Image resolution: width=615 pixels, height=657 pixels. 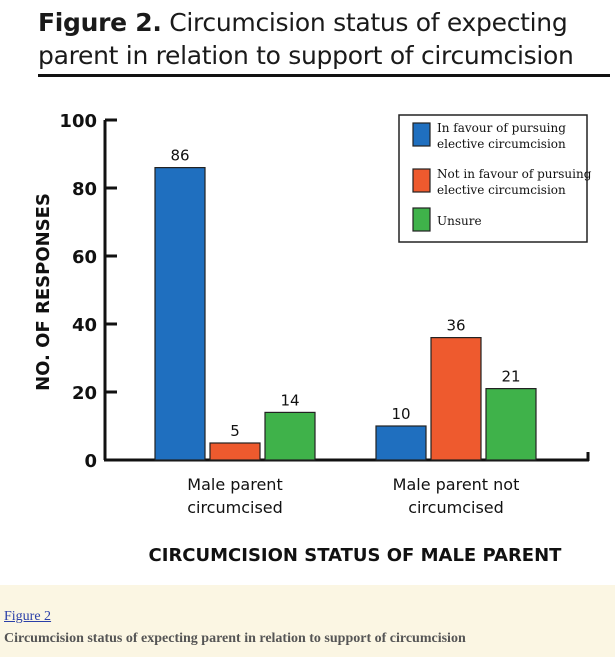 I want to click on y-tick-label: 0, so click(x=90, y=461).